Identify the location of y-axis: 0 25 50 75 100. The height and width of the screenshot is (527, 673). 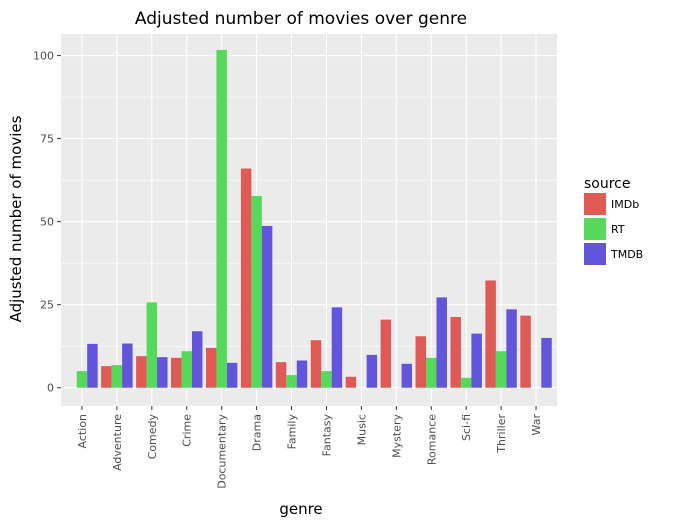
(47, 222).